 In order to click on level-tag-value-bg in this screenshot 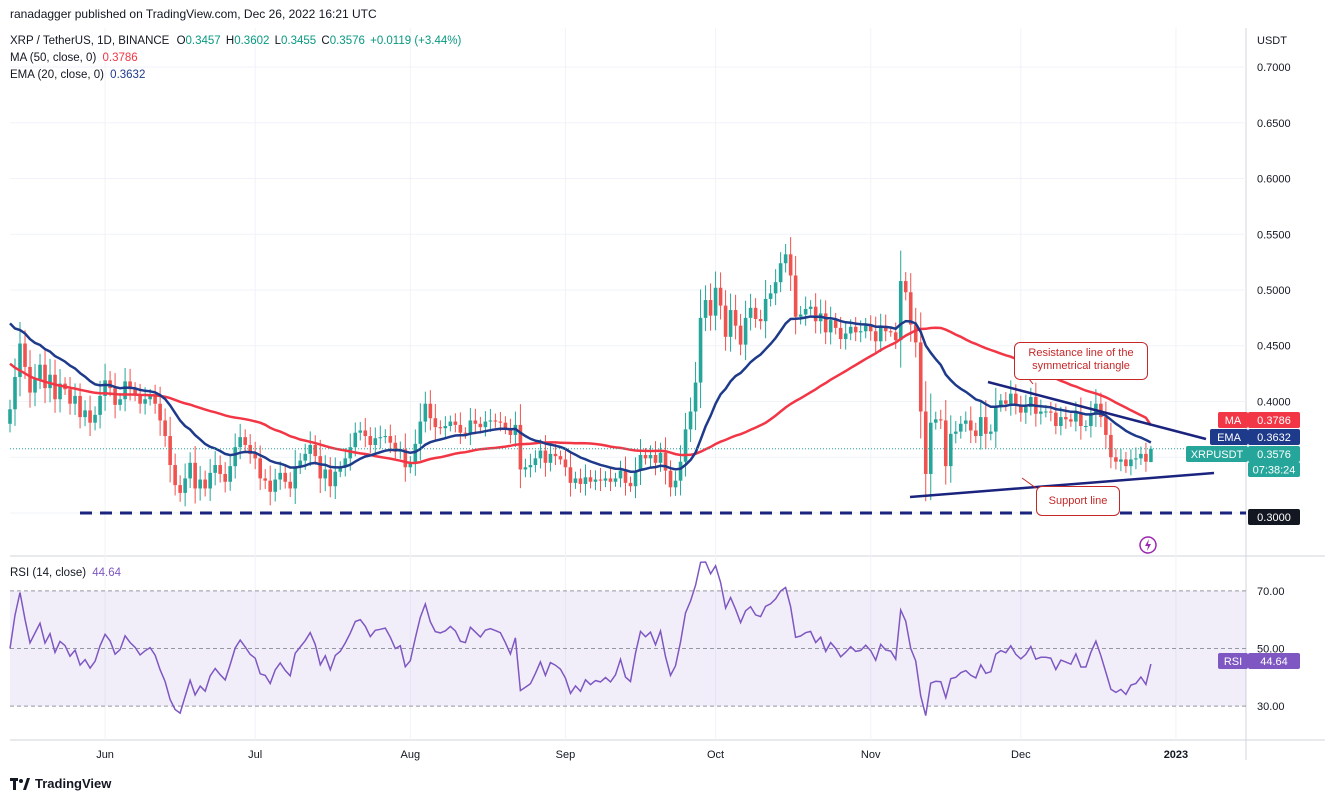, I will do `click(1274, 517)`.